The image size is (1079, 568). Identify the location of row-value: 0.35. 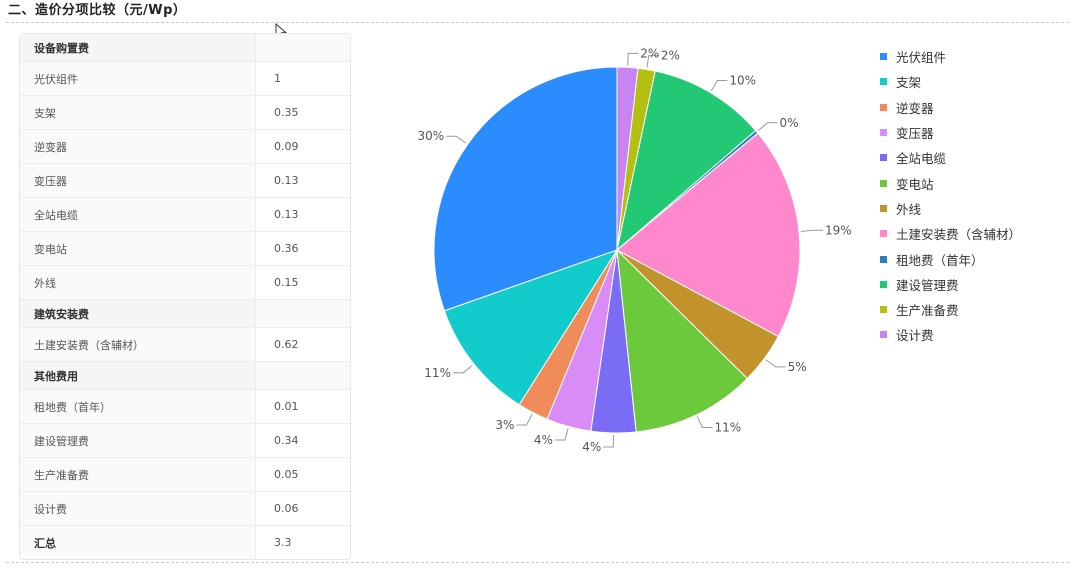
(286, 112).